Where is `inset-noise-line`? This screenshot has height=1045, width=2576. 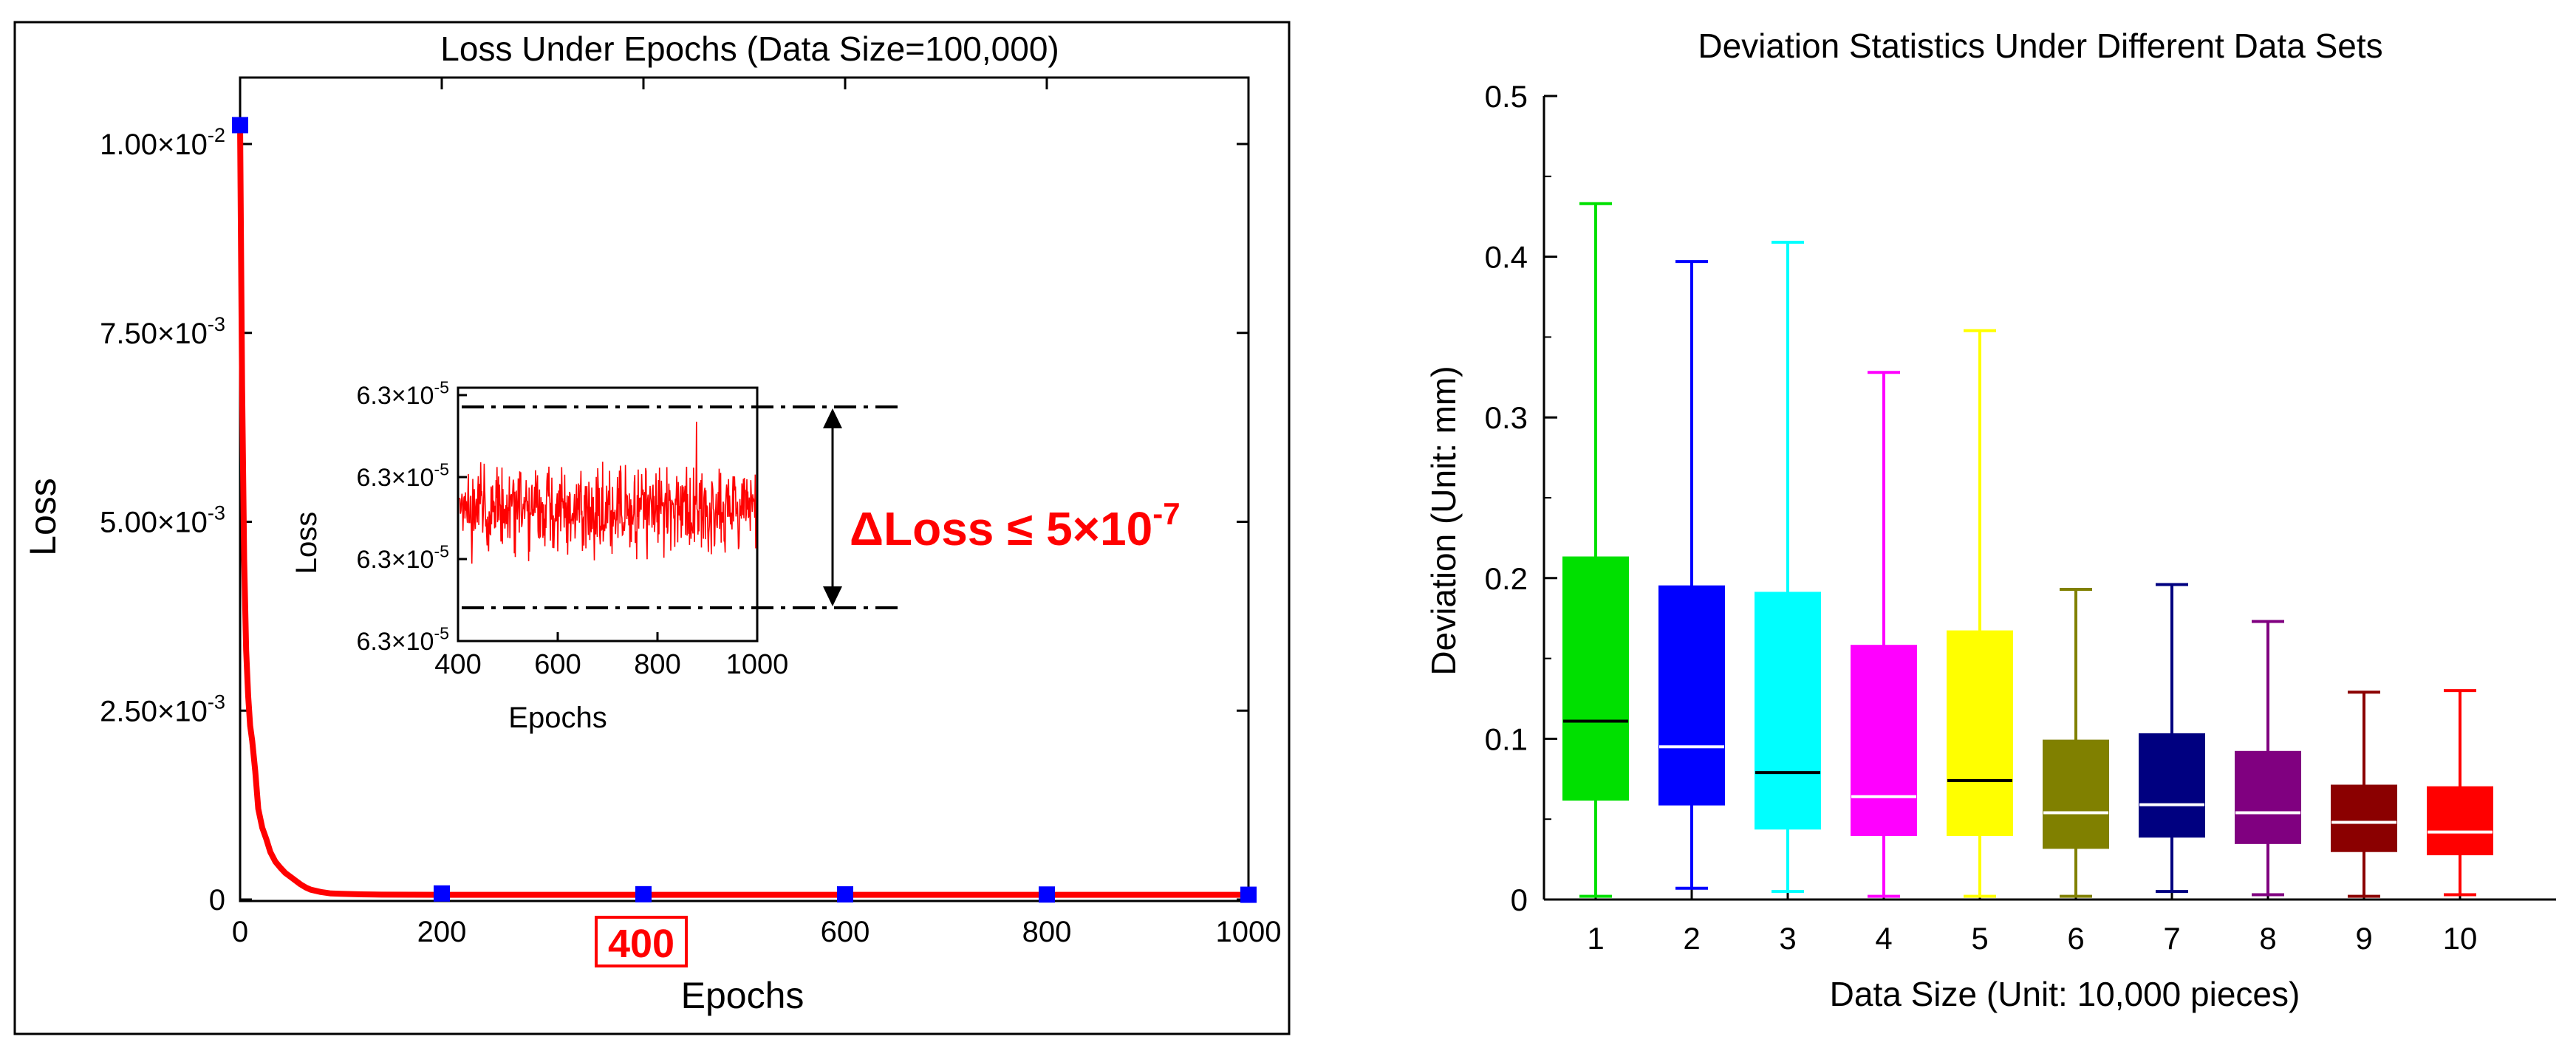 inset-noise-line is located at coordinates (607, 493).